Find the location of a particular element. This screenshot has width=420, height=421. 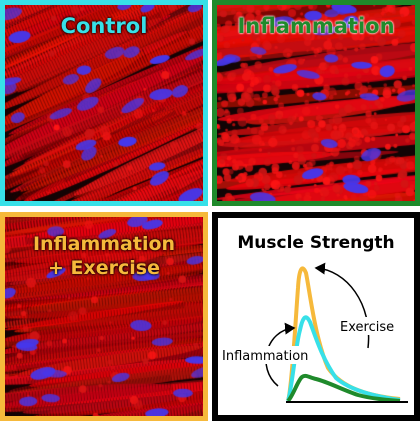

inflammation-curve is located at coordinates (343, 388).